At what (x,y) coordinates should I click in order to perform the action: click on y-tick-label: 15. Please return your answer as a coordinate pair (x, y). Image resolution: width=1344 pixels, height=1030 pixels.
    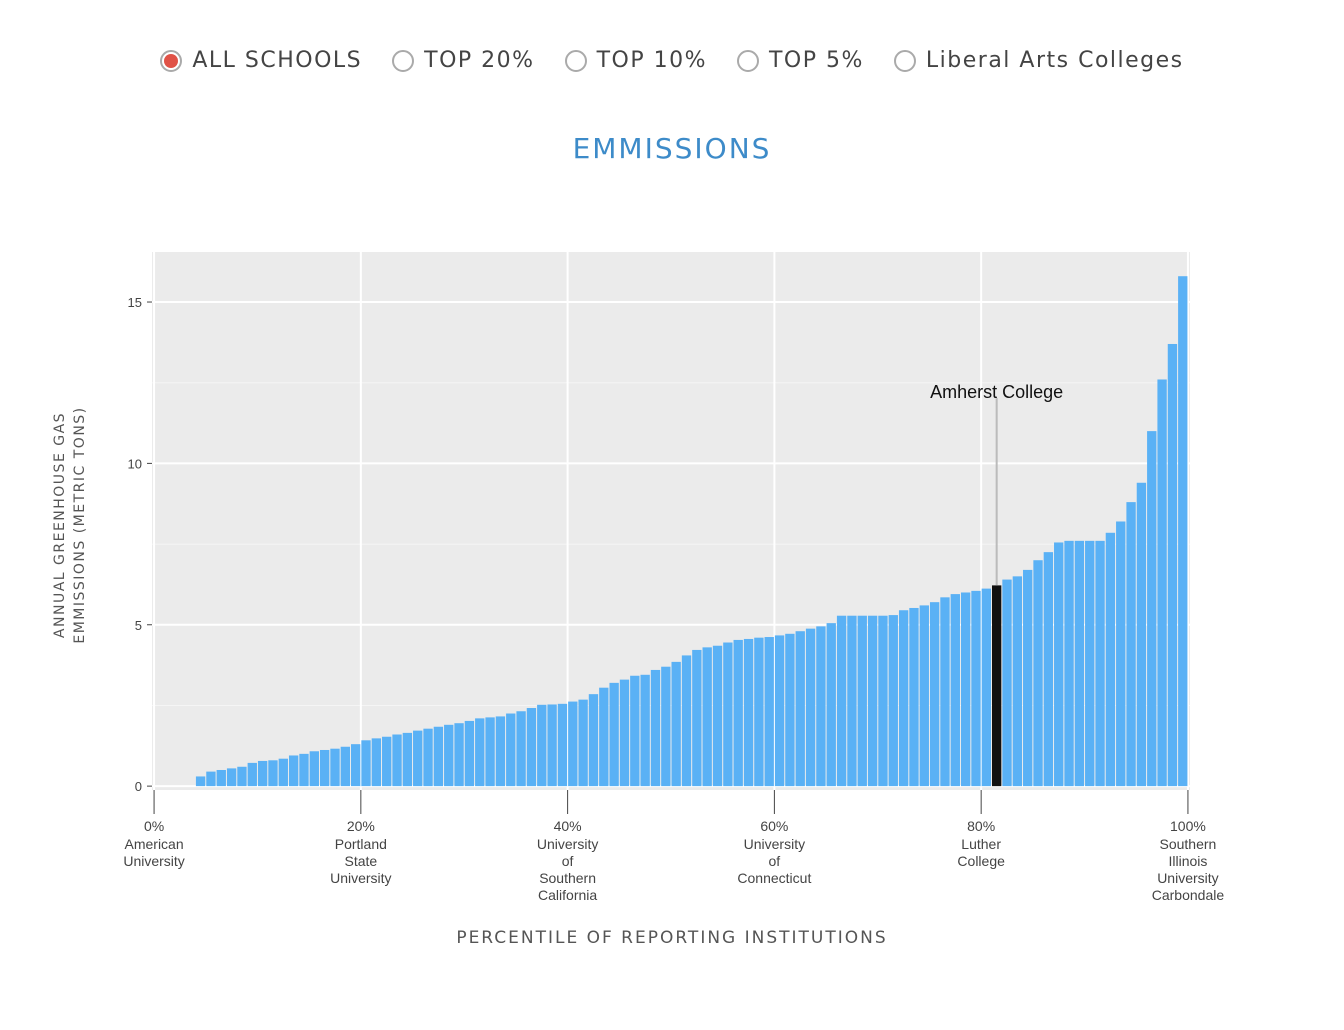
    Looking at the image, I should click on (135, 302).